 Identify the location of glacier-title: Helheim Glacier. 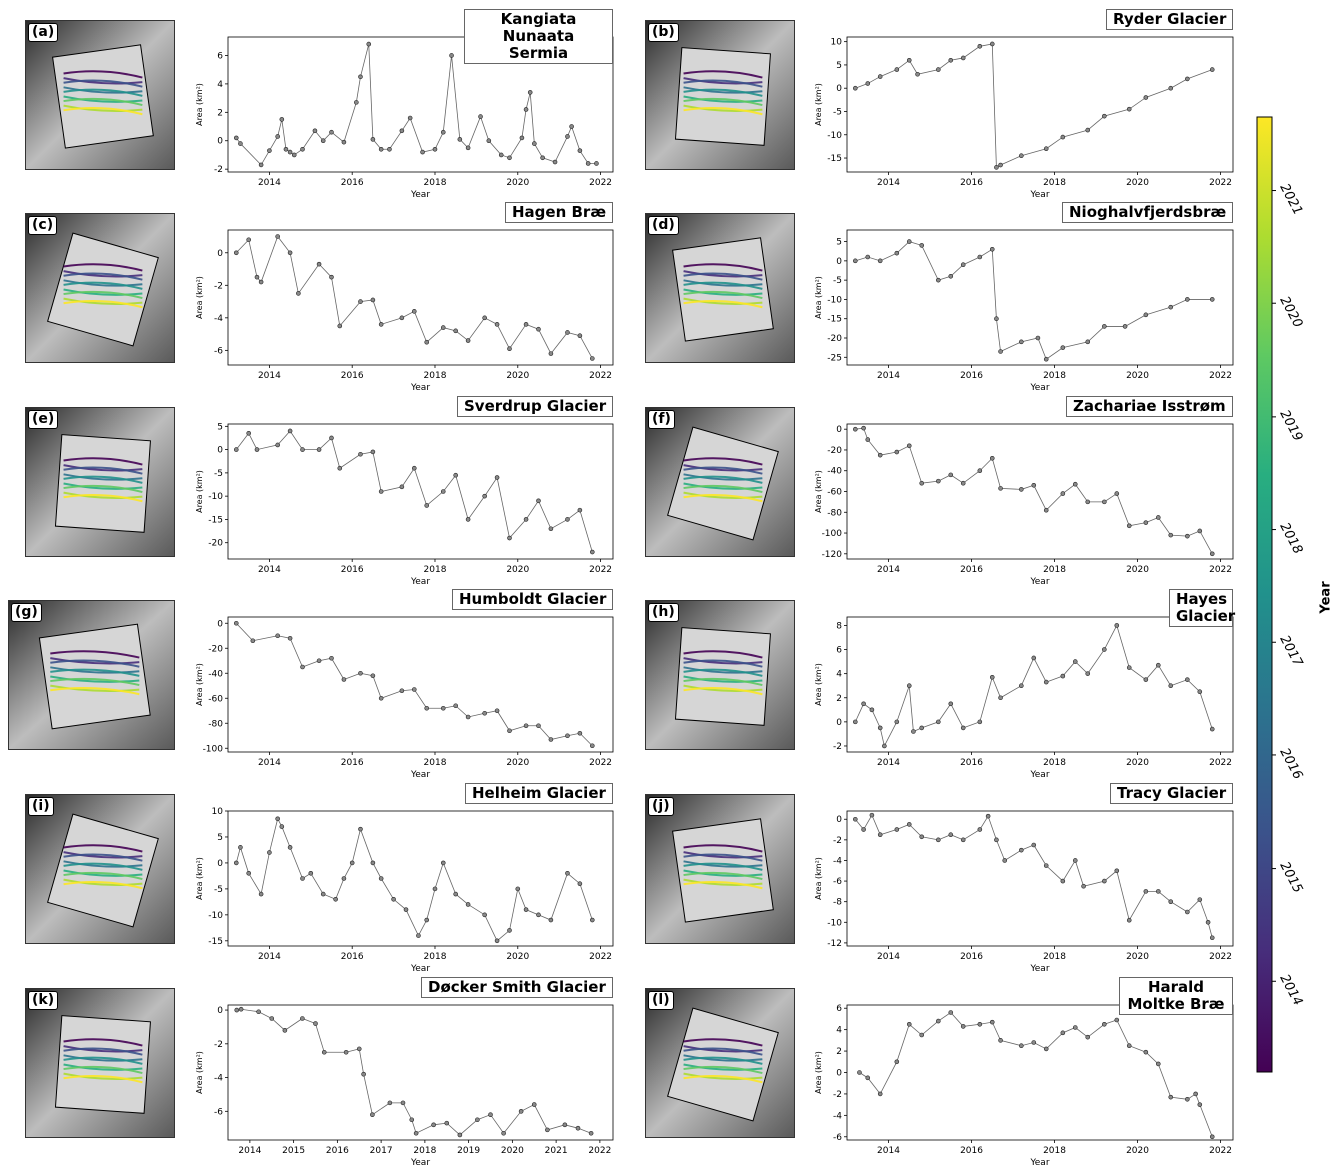
(539, 793).